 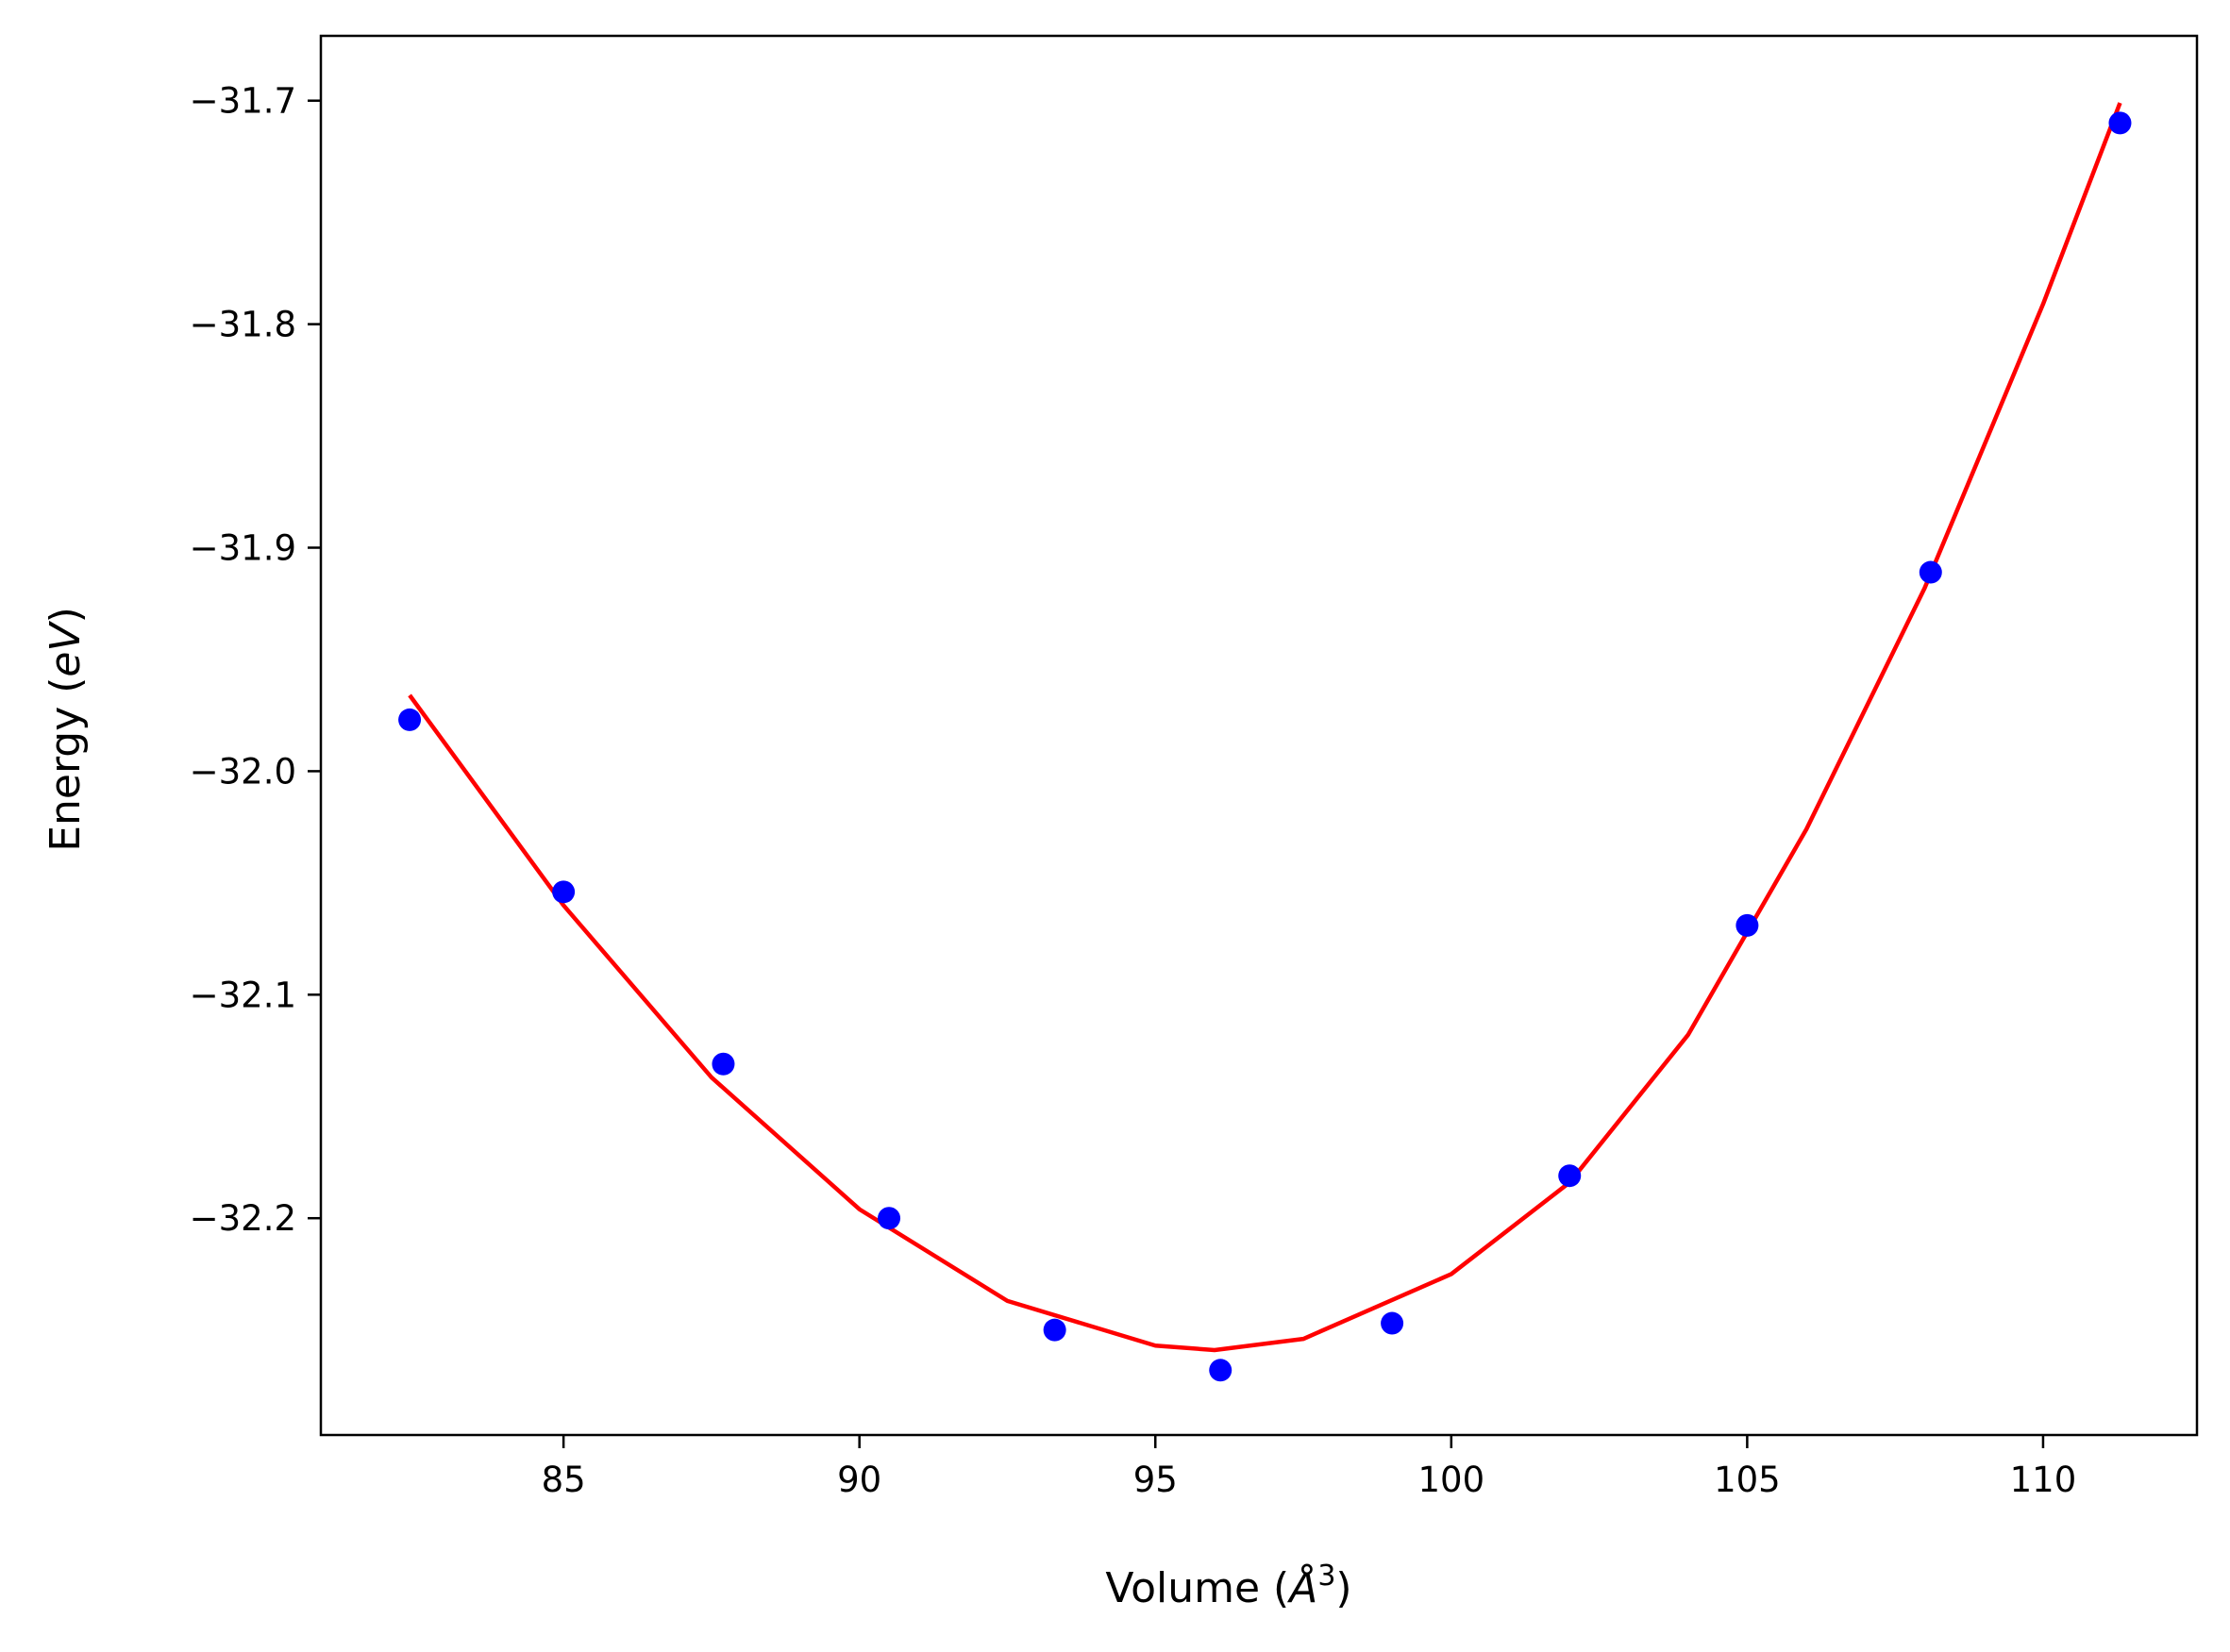 I want to click on x-tick-label: 95, so click(x=1155, y=1480).